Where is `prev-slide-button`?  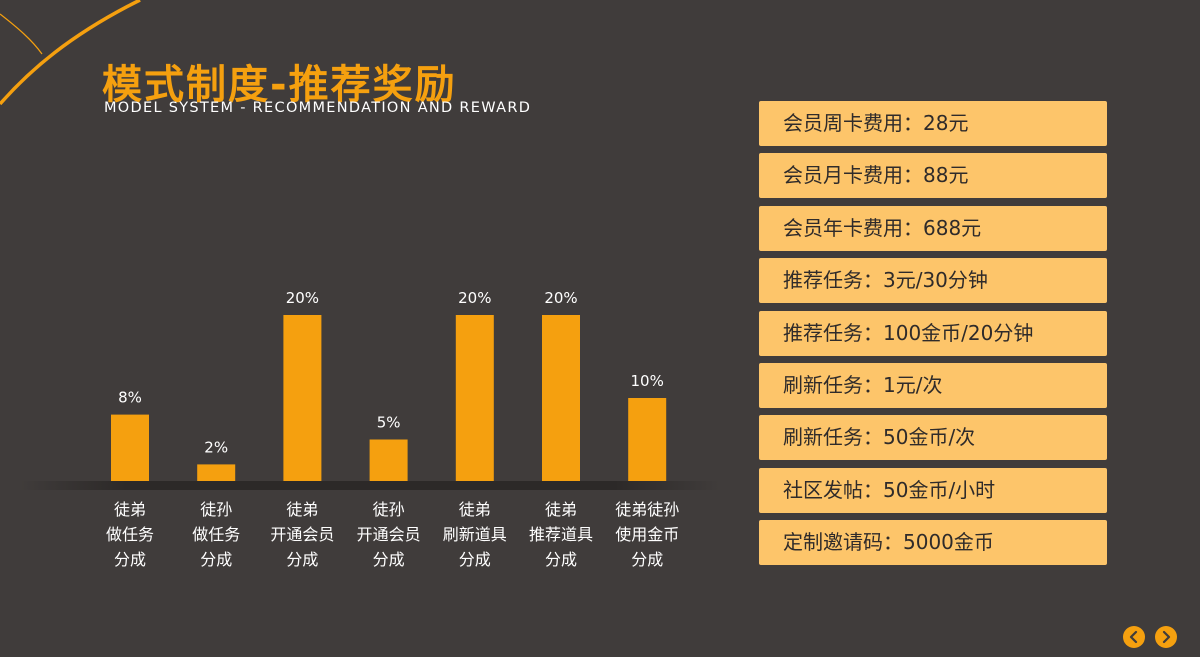
prev-slide-button is located at coordinates (1134, 637).